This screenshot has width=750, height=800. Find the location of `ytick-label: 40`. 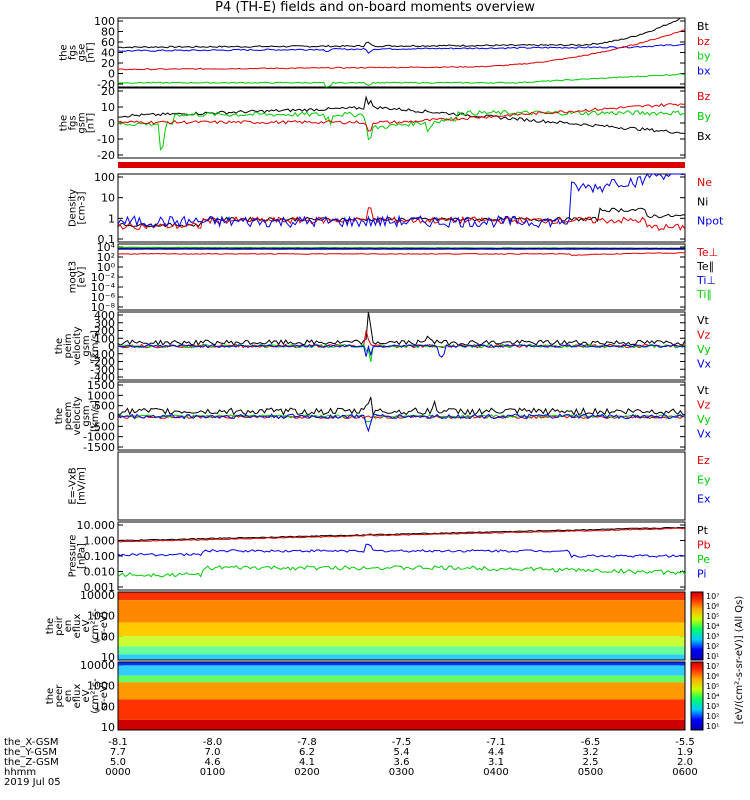

ytick-label: 40 is located at coordinates (108, 53).